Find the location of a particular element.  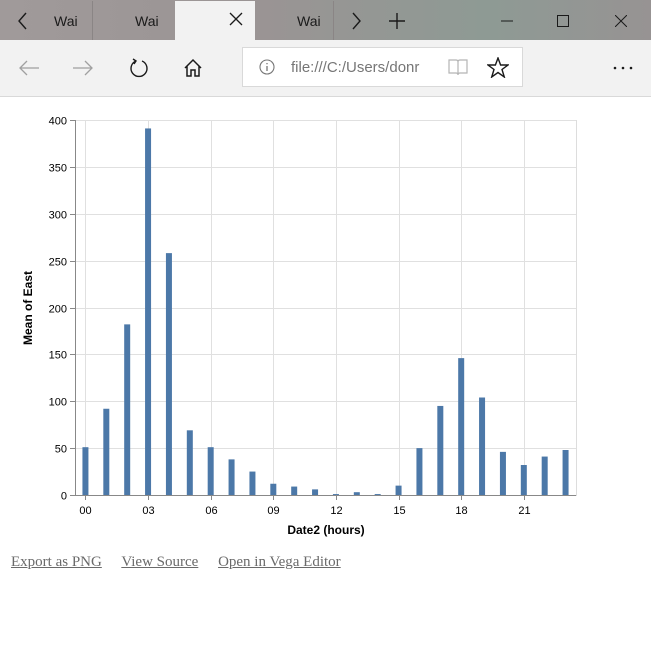

chevron-left-icon is located at coordinates (22, 20).